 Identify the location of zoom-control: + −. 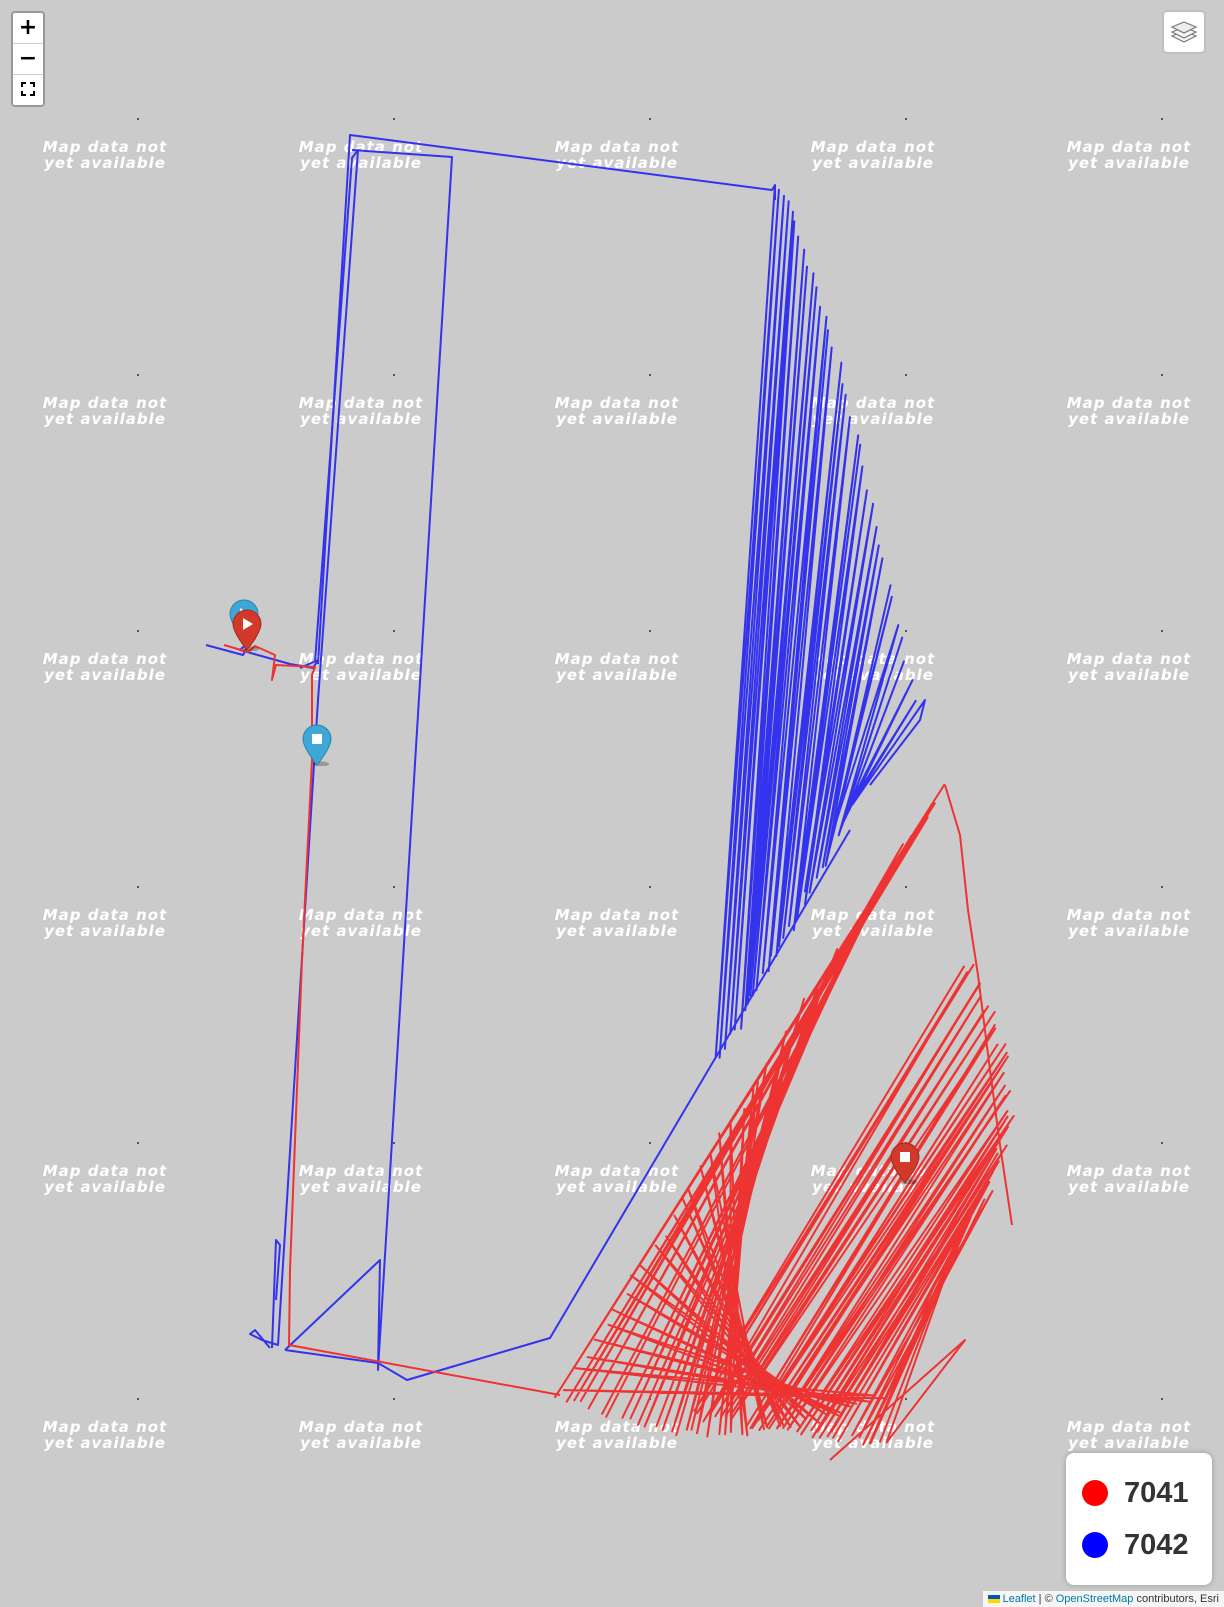
(28, 59).